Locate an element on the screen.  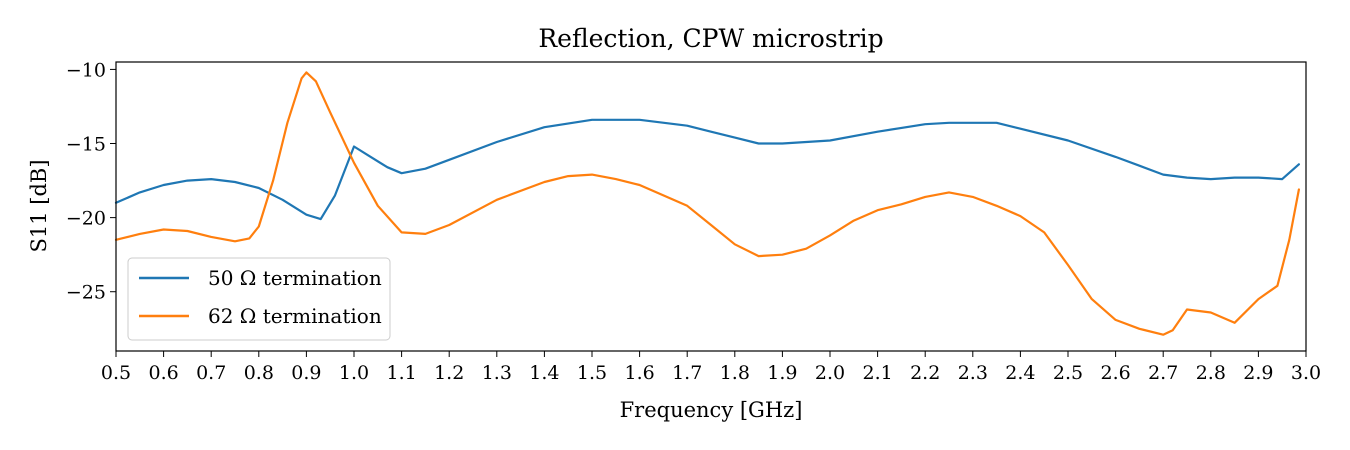
x-tick-label-15: 2.0 is located at coordinates (830, 373).